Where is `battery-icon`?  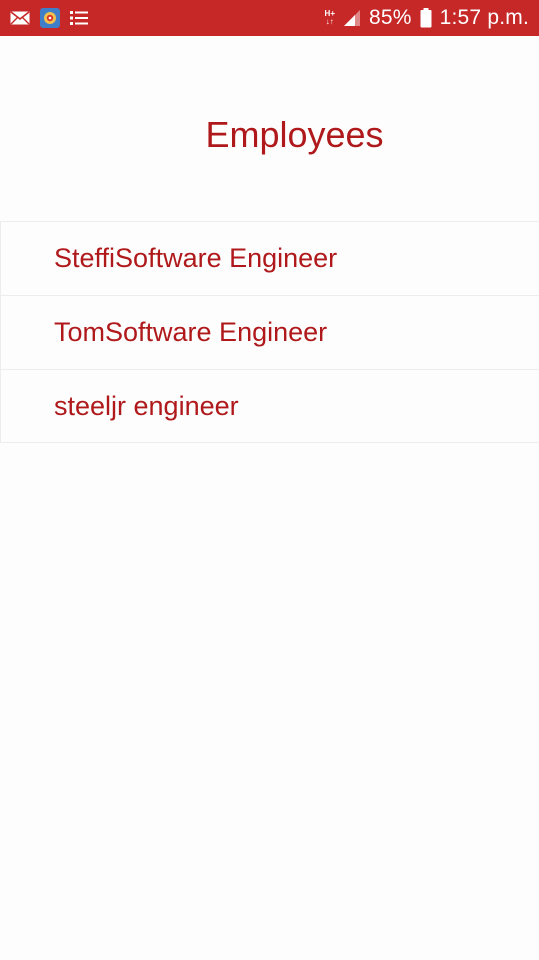
battery-icon is located at coordinates (426, 18).